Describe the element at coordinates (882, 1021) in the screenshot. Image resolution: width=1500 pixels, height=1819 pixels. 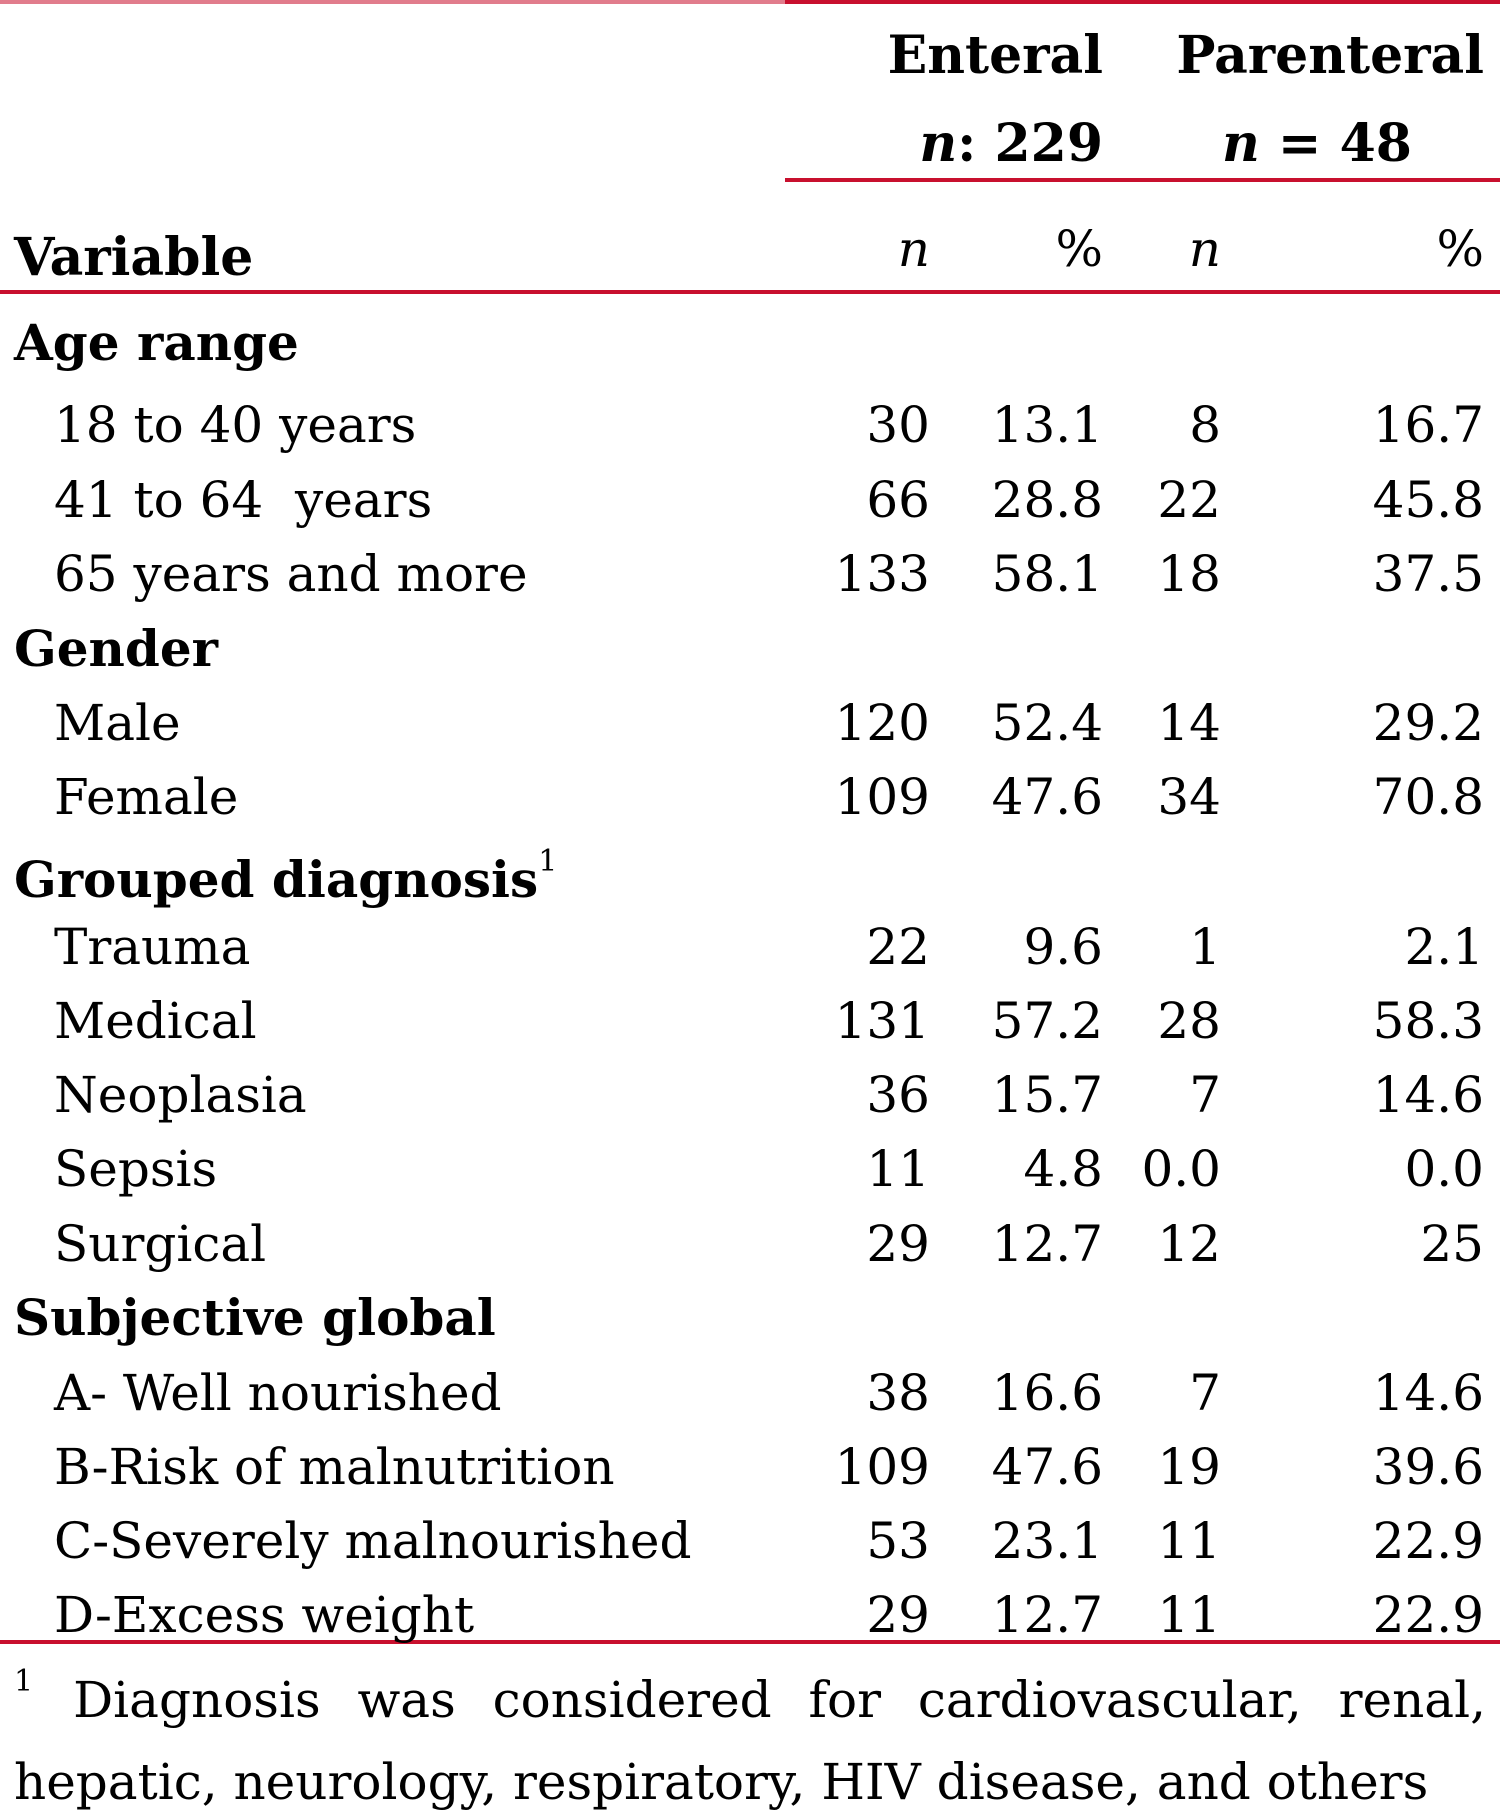
I see `row-enteral-n: 131` at that location.